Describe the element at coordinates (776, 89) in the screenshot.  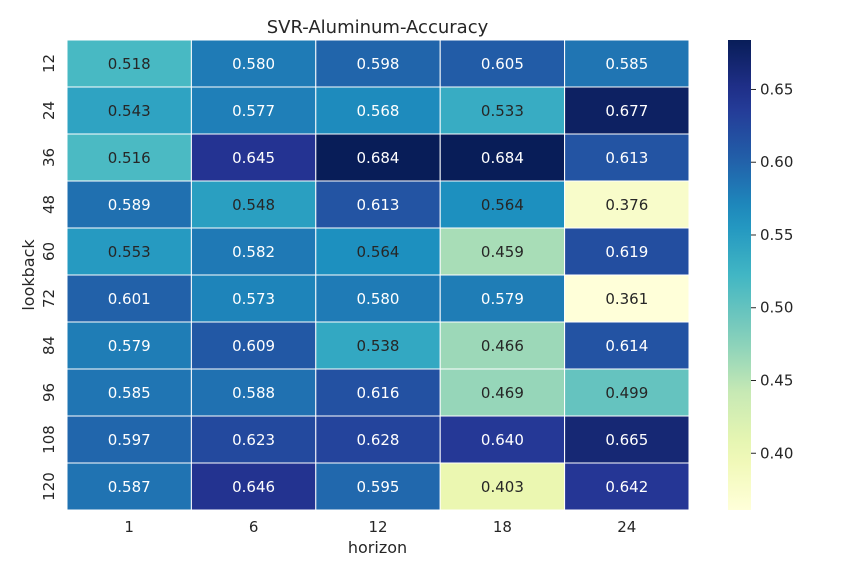
I see `colorbar-tick-label: 0.65` at that location.